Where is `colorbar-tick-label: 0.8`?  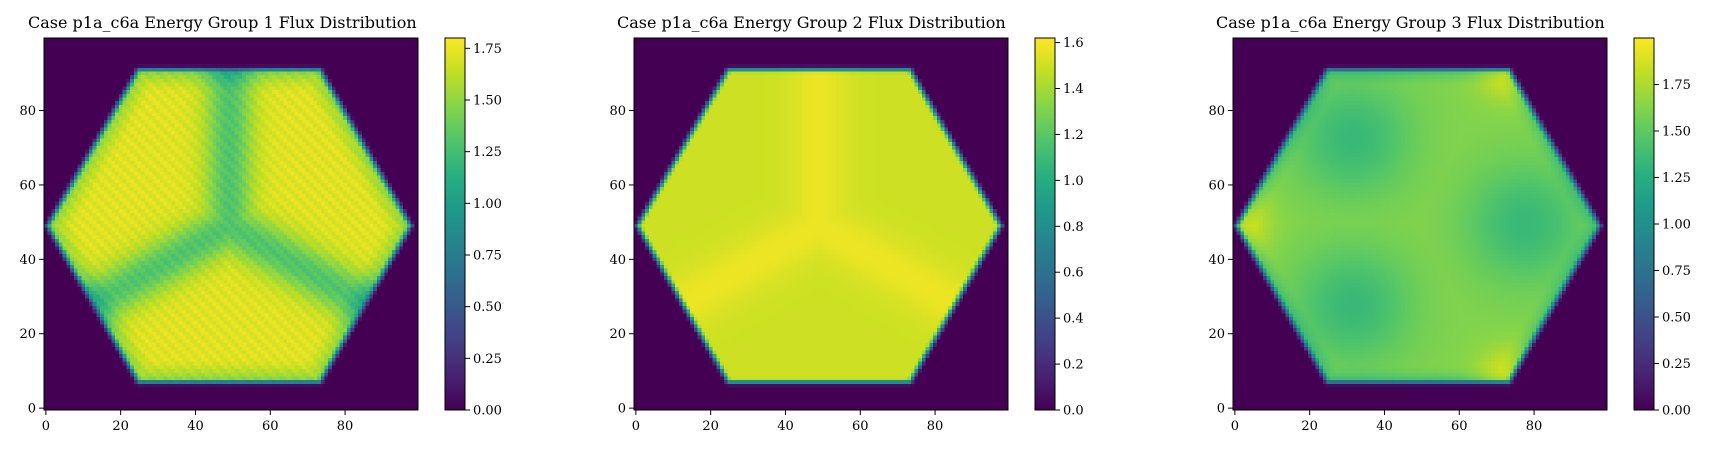 colorbar-tick-label: 0.8 is located at coordinates (1073, 227).